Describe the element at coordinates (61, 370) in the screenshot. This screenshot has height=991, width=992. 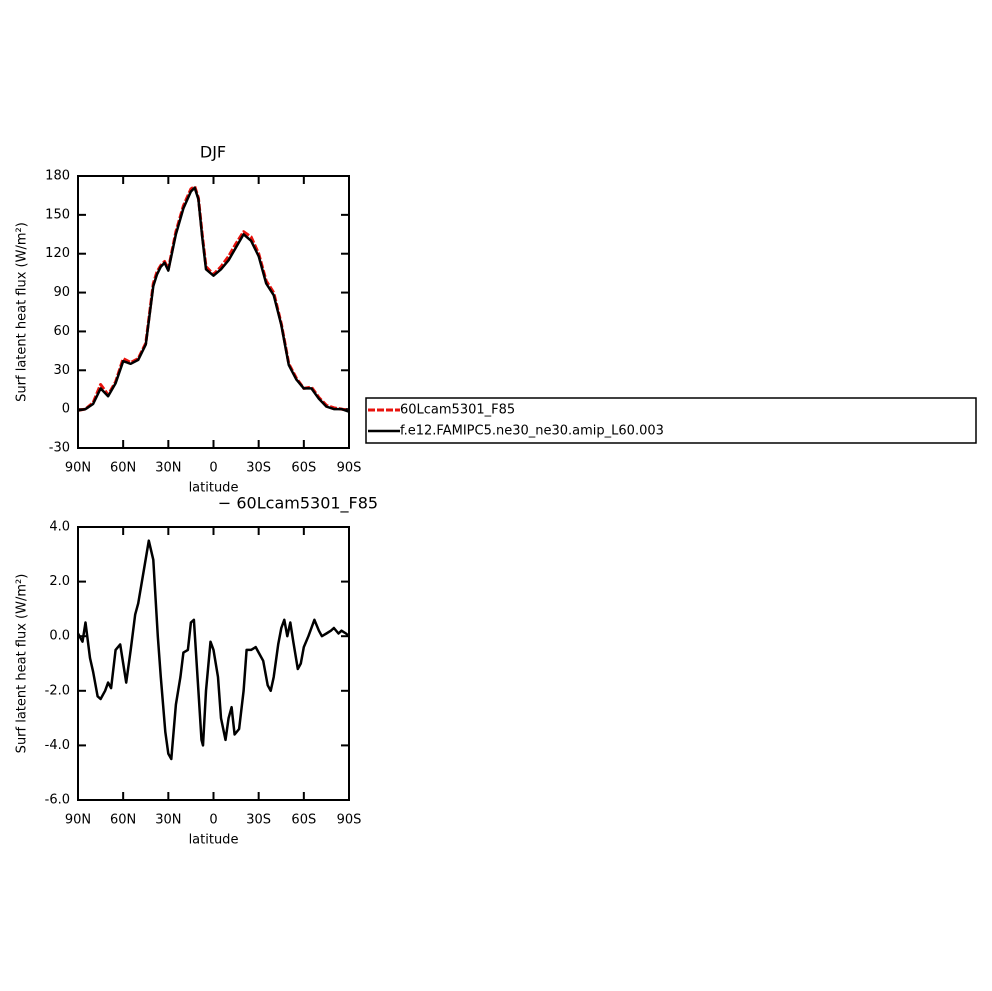
I see `y-tick-label: 30` at that location.